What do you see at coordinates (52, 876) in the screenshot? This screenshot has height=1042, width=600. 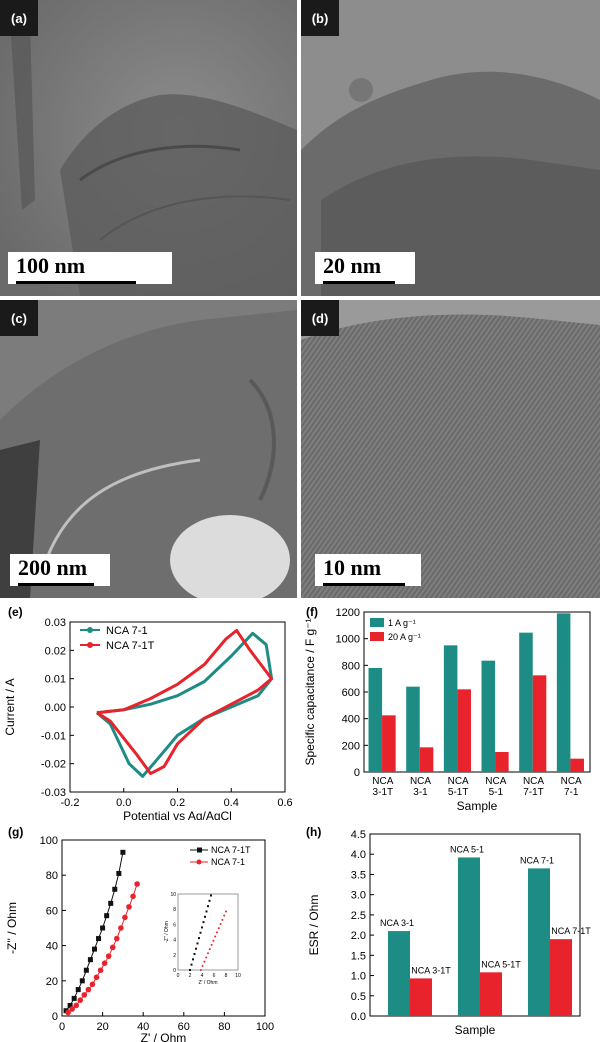 I see `y-tick-label-g: 80` at bounding box center [52, 876].